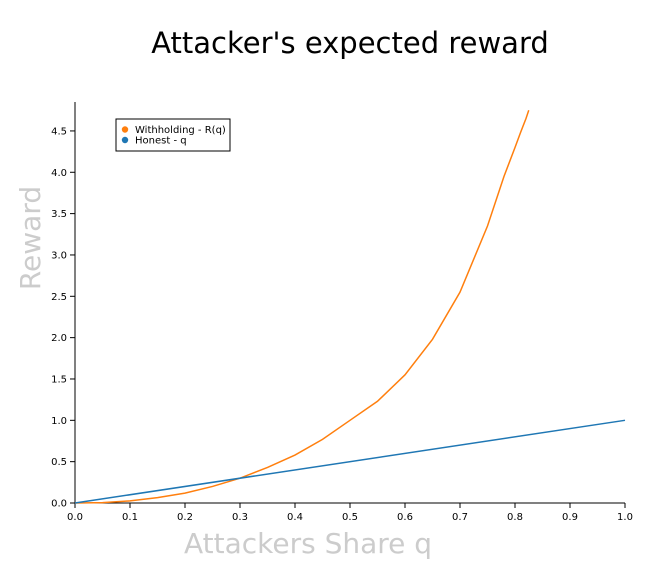  Describe the element at coordinates (59, 297) in the screenshot. I see `y-tick-label: 2.5` at that location.